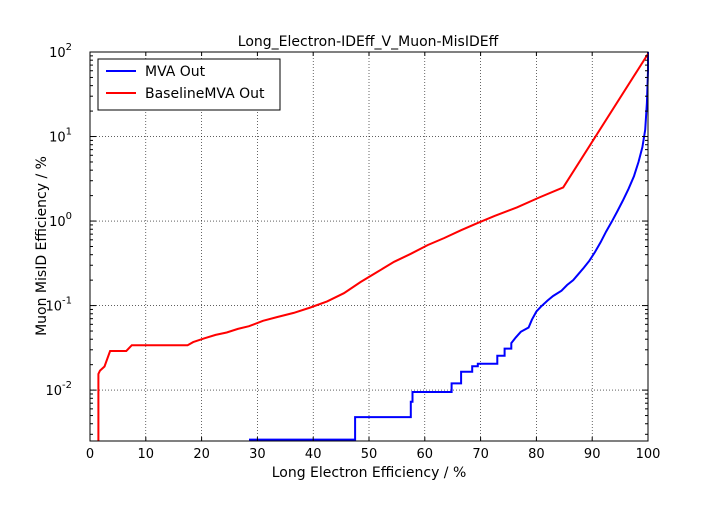  Describe the element at coordinates (67, 301) in the screenshot. I see `y-tick-exponent: -1` at that location.